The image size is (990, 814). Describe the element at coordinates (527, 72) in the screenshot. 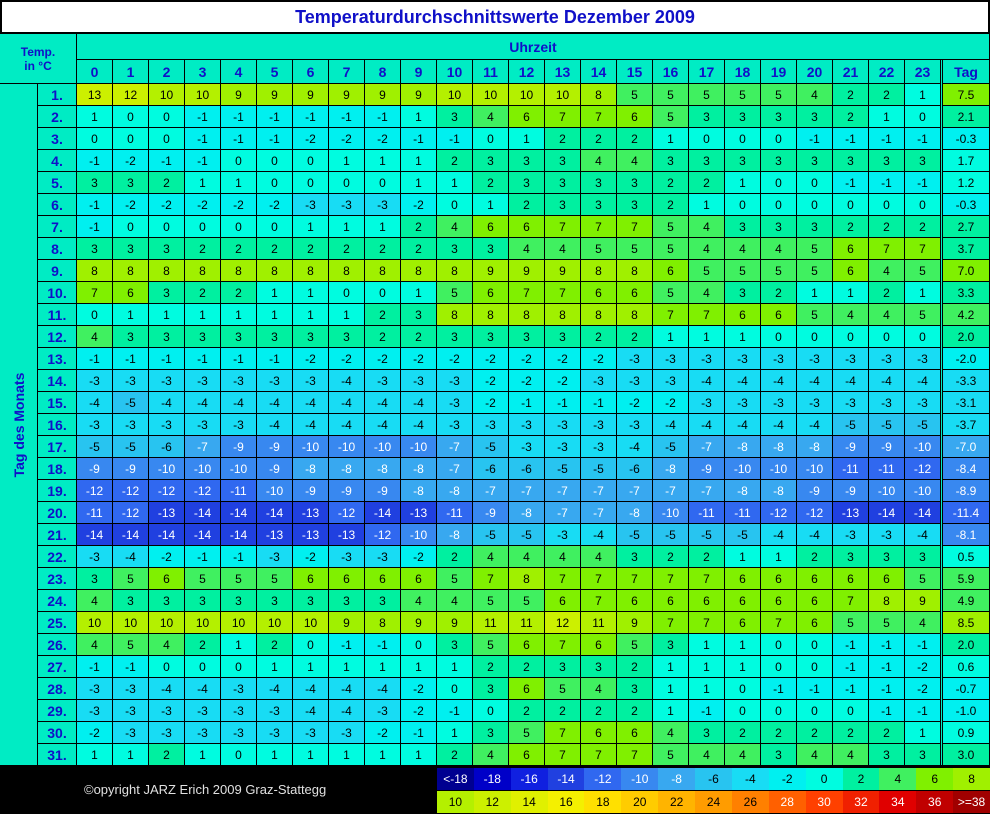

I see `hour-label: 12` at that location.